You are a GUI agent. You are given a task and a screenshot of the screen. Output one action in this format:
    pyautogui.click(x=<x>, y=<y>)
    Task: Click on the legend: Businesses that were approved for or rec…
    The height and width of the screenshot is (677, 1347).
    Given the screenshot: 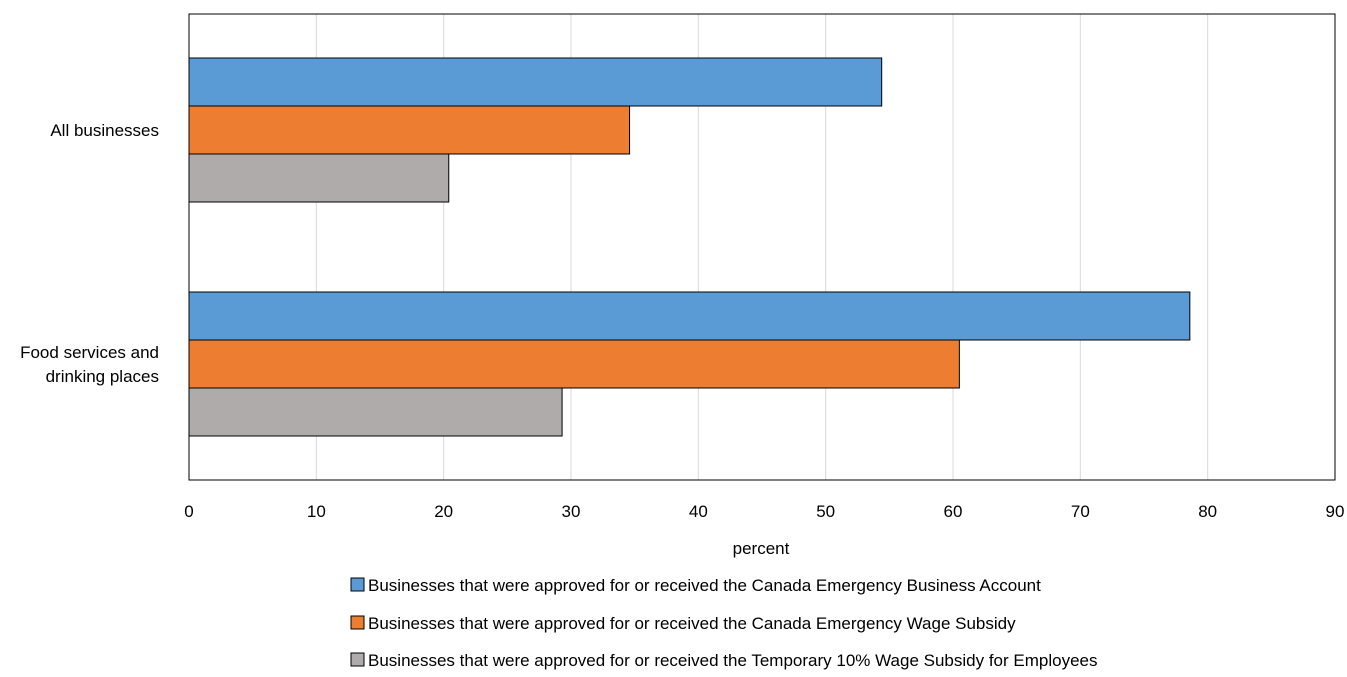 What is the action you would take?
    pyautogui.click(x=723, y=623)
    